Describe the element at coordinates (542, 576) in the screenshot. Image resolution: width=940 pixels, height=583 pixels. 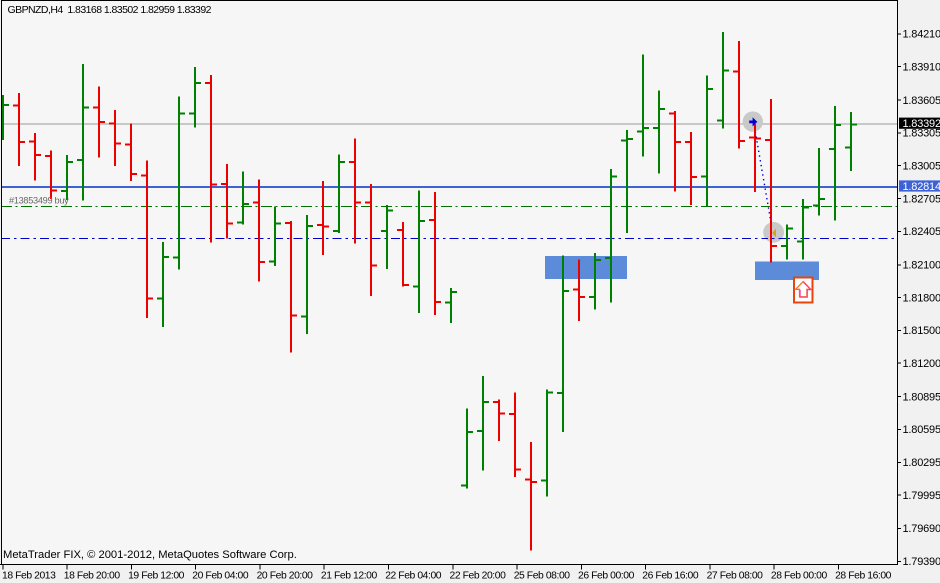
I see `svg-text: 25 Feb 08:00` at that location.